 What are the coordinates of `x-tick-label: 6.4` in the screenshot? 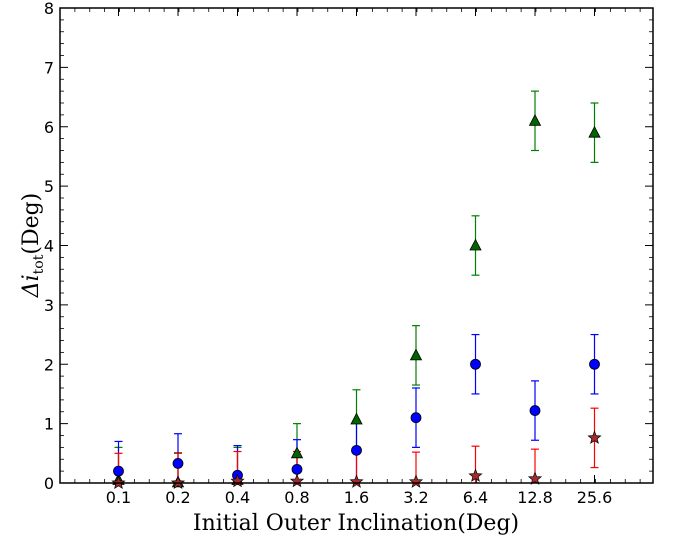 It's located at (475, 497).